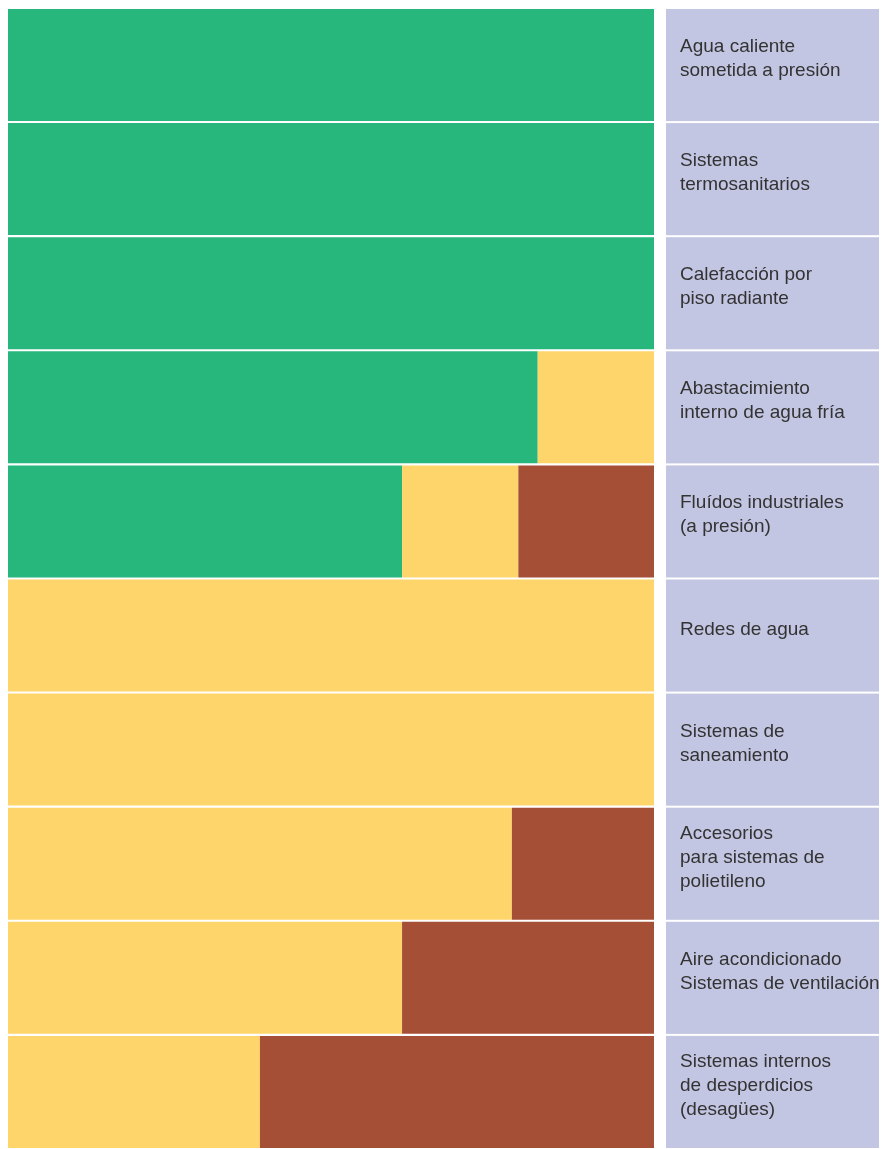 This screenshot has height=1149, width=887. What do you see at coordinates (734, 742) in the screenshot?
I see `y-tick-label: Sistemas de saneamiento` at bounding box center [734, 742].